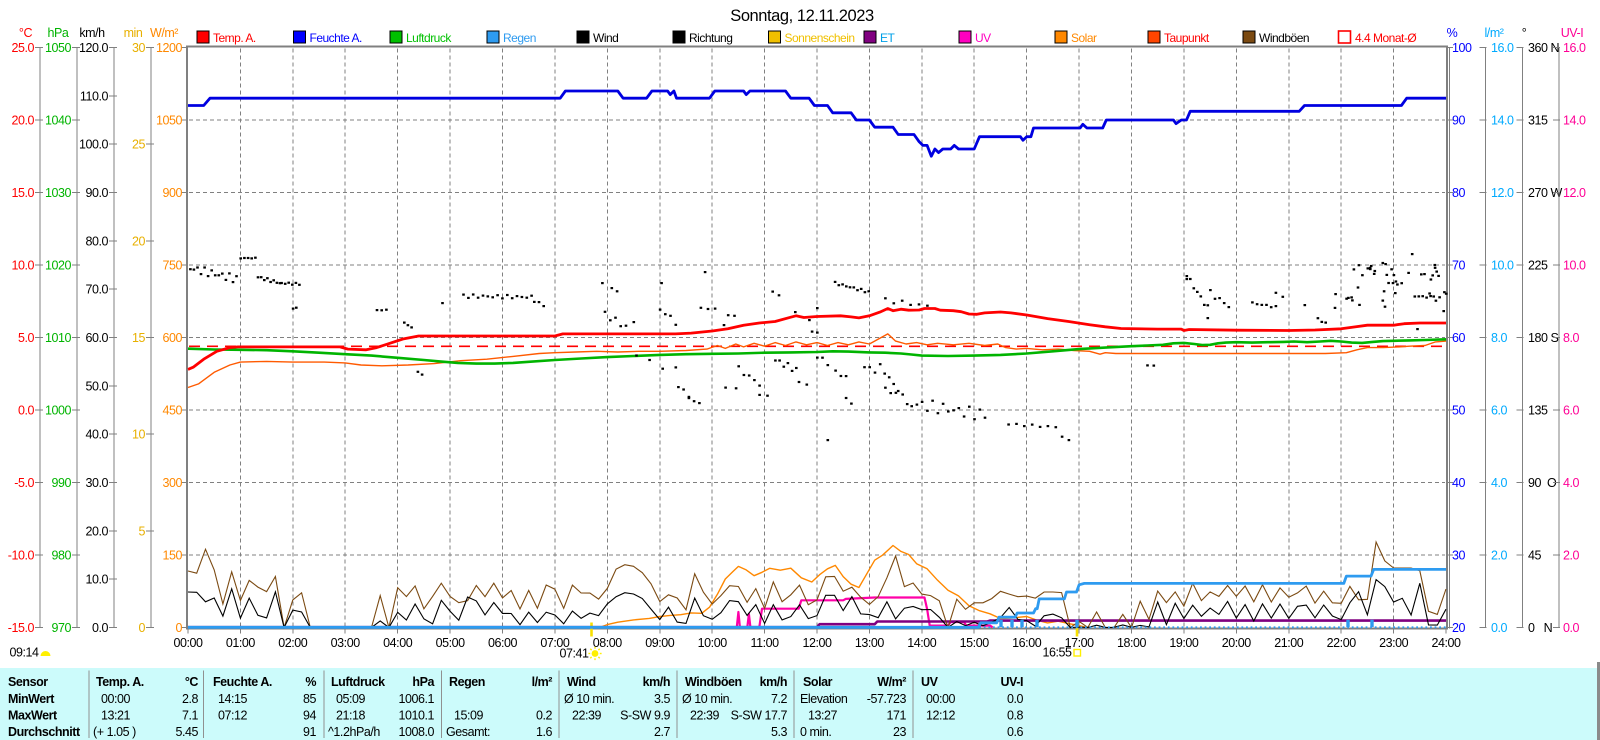  Describe the element at coordinates (58, 266) in the screenshot. I see `svg-text: 1020` at that location.